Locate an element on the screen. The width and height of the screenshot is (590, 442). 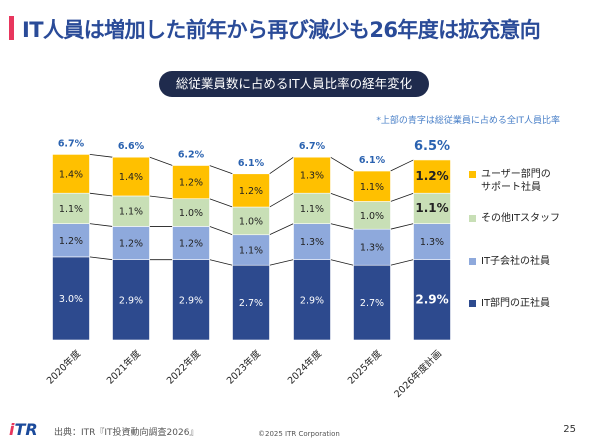
total-value-label: 6.2% is located at coordinates (191, 154).